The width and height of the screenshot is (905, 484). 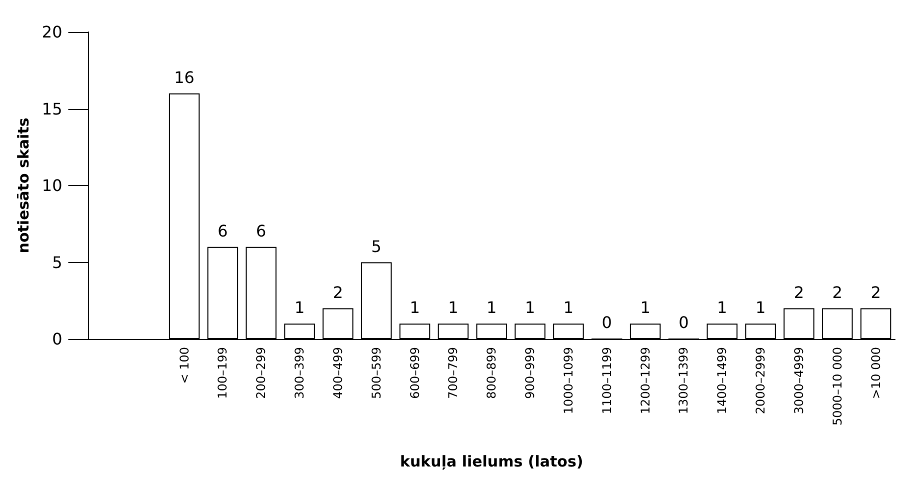 What do you see at coordinates (492, 461) in the screenshot?
I see `x-axis-title: kukuļa lielums (latos)` at bounding box center [492, 461].